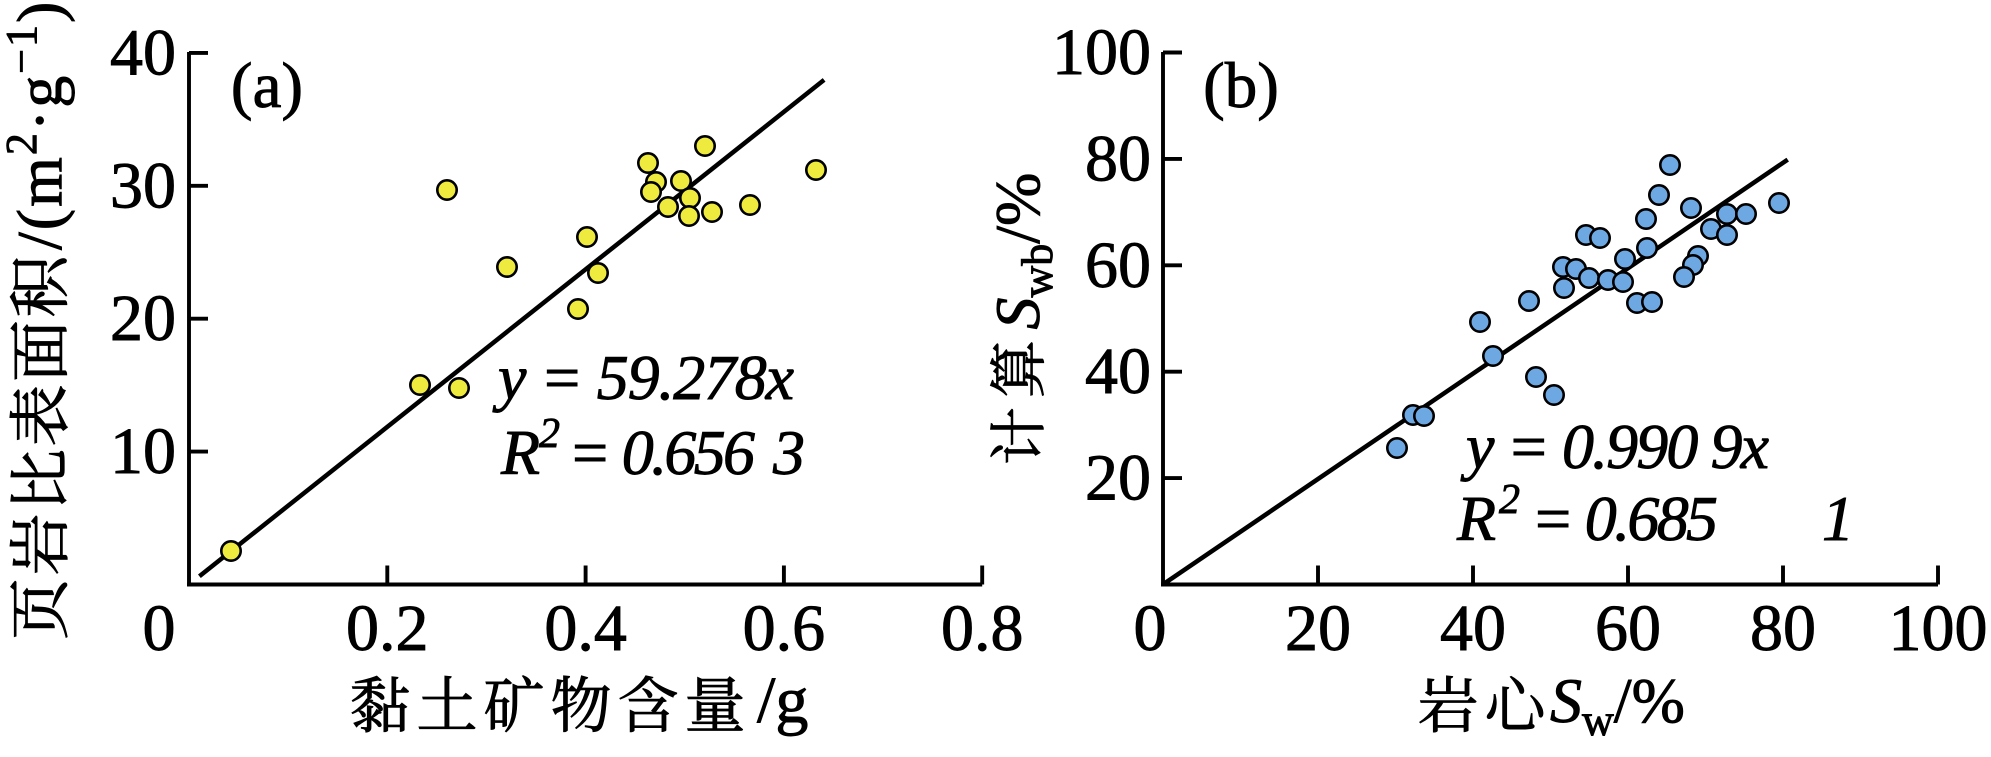 The image size is (1991, 757). What do you see at coordinates (1614, 446) in the screenshot?
I see `svg-text: y = 0.990 9x` at bounding box center [1614, 446].